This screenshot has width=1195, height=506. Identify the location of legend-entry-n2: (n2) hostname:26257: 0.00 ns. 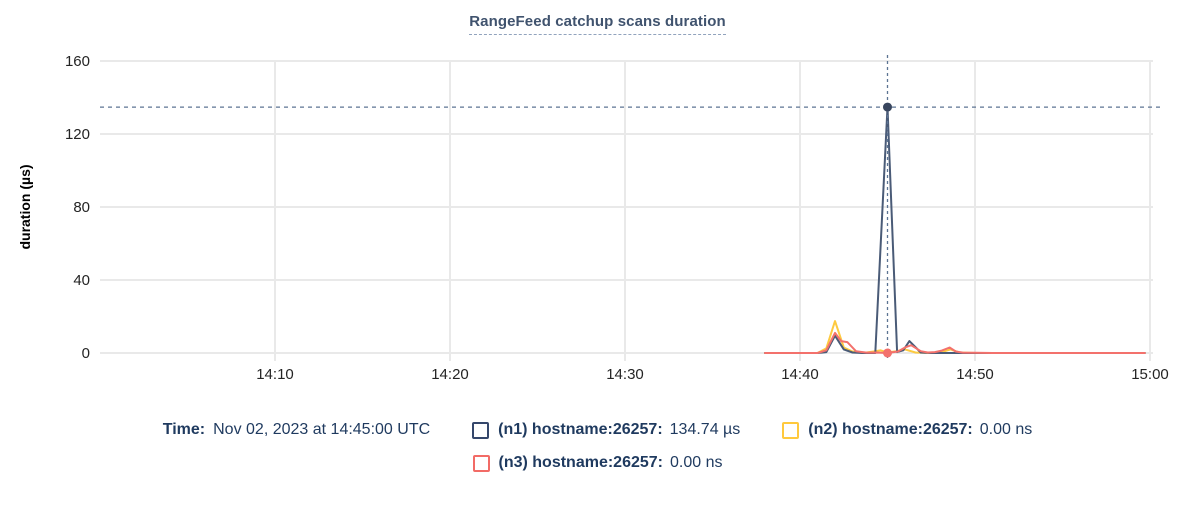
(907, 430).